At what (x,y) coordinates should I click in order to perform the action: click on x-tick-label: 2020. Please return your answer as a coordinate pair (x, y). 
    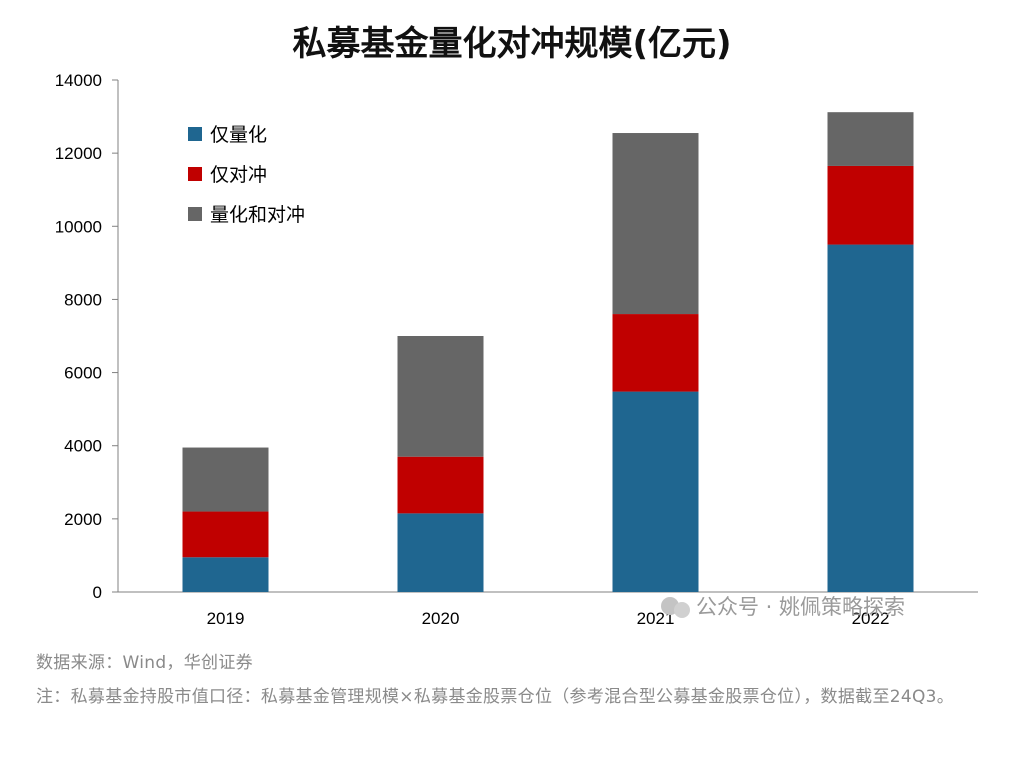
    Looking at the image, I should click on (441, 618).